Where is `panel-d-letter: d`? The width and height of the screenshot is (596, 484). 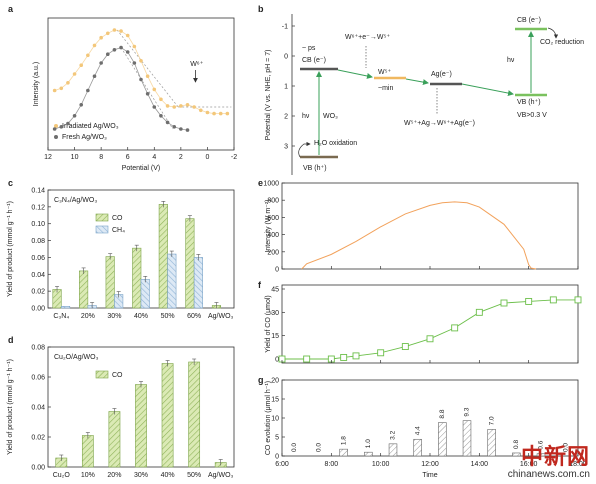 panel-d-letter: d is located at coordinates (11, 340).